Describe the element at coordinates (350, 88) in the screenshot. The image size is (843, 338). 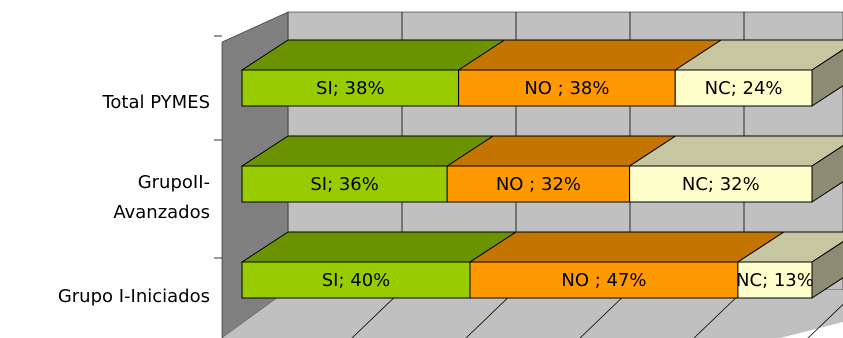
I see `data-label-si: SI; 38%` at that location.